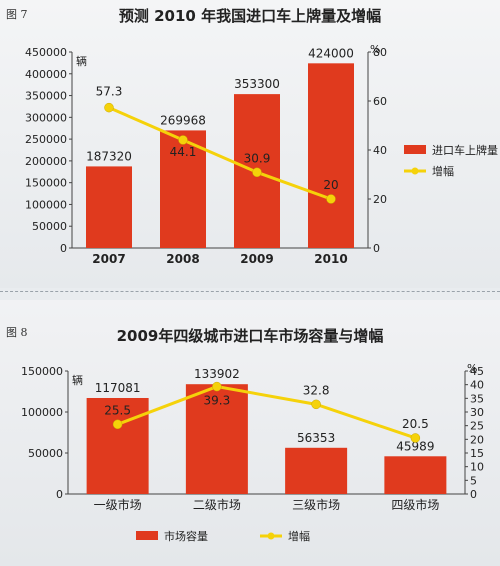  I want to click on x-tick-label: 2009, so click(256, 259).